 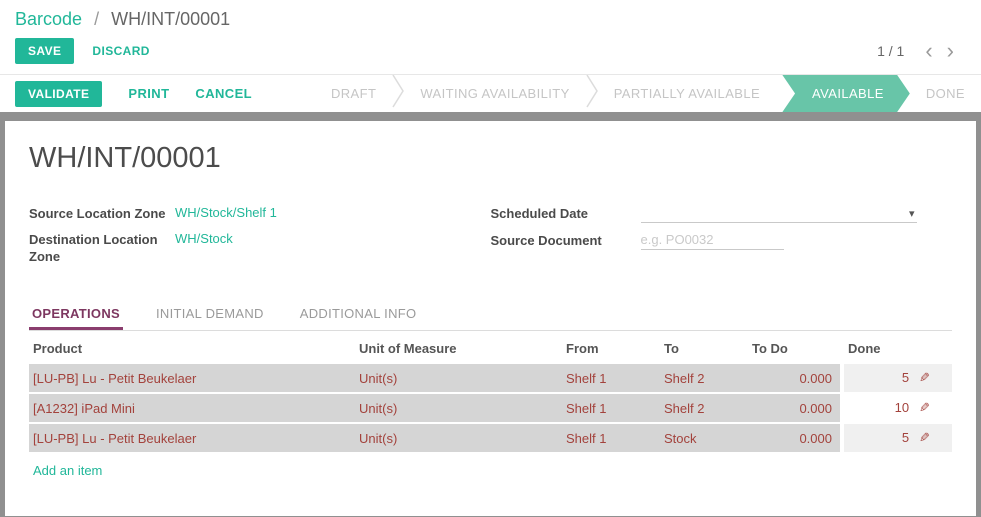 What do you see at coordinates (891, 51) in the screenshot?
I see `pager-counter: 1 / 1` at bounding box center [891, 51].